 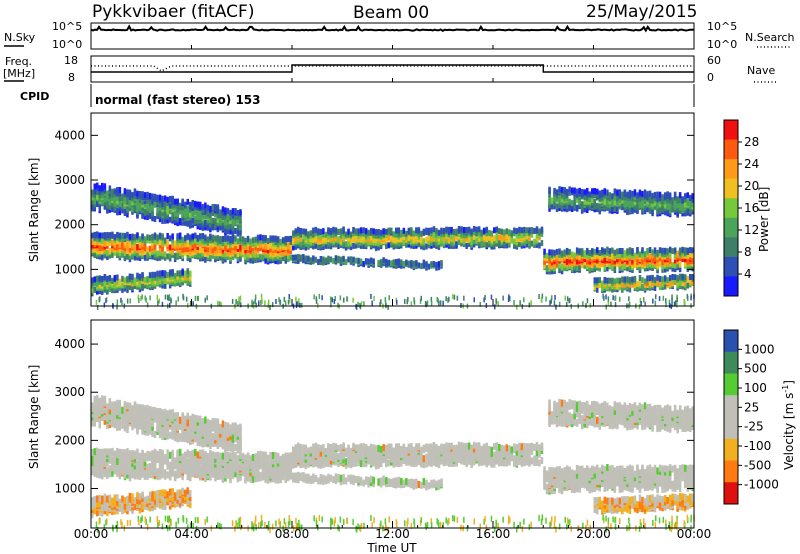 What do you see at coordinates (399, 35) in the screenshot?
I see `noise-panel: 10^5 10^0 10^5 10^0 N.Sky N.Search` at bounding box center [399, 35].